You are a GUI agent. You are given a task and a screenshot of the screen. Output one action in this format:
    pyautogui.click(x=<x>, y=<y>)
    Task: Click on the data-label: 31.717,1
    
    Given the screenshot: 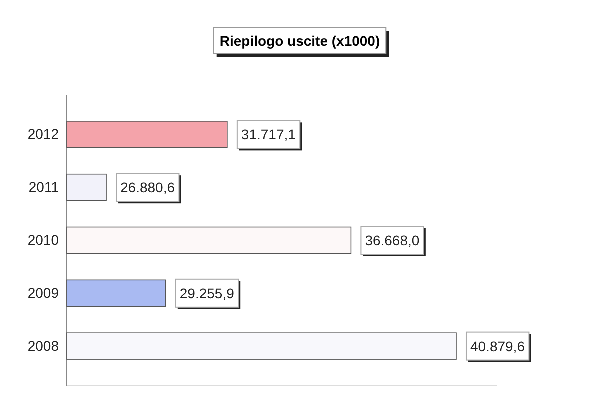 What is the action you would take?
    pyautogui.click(x=268, y=134)
    